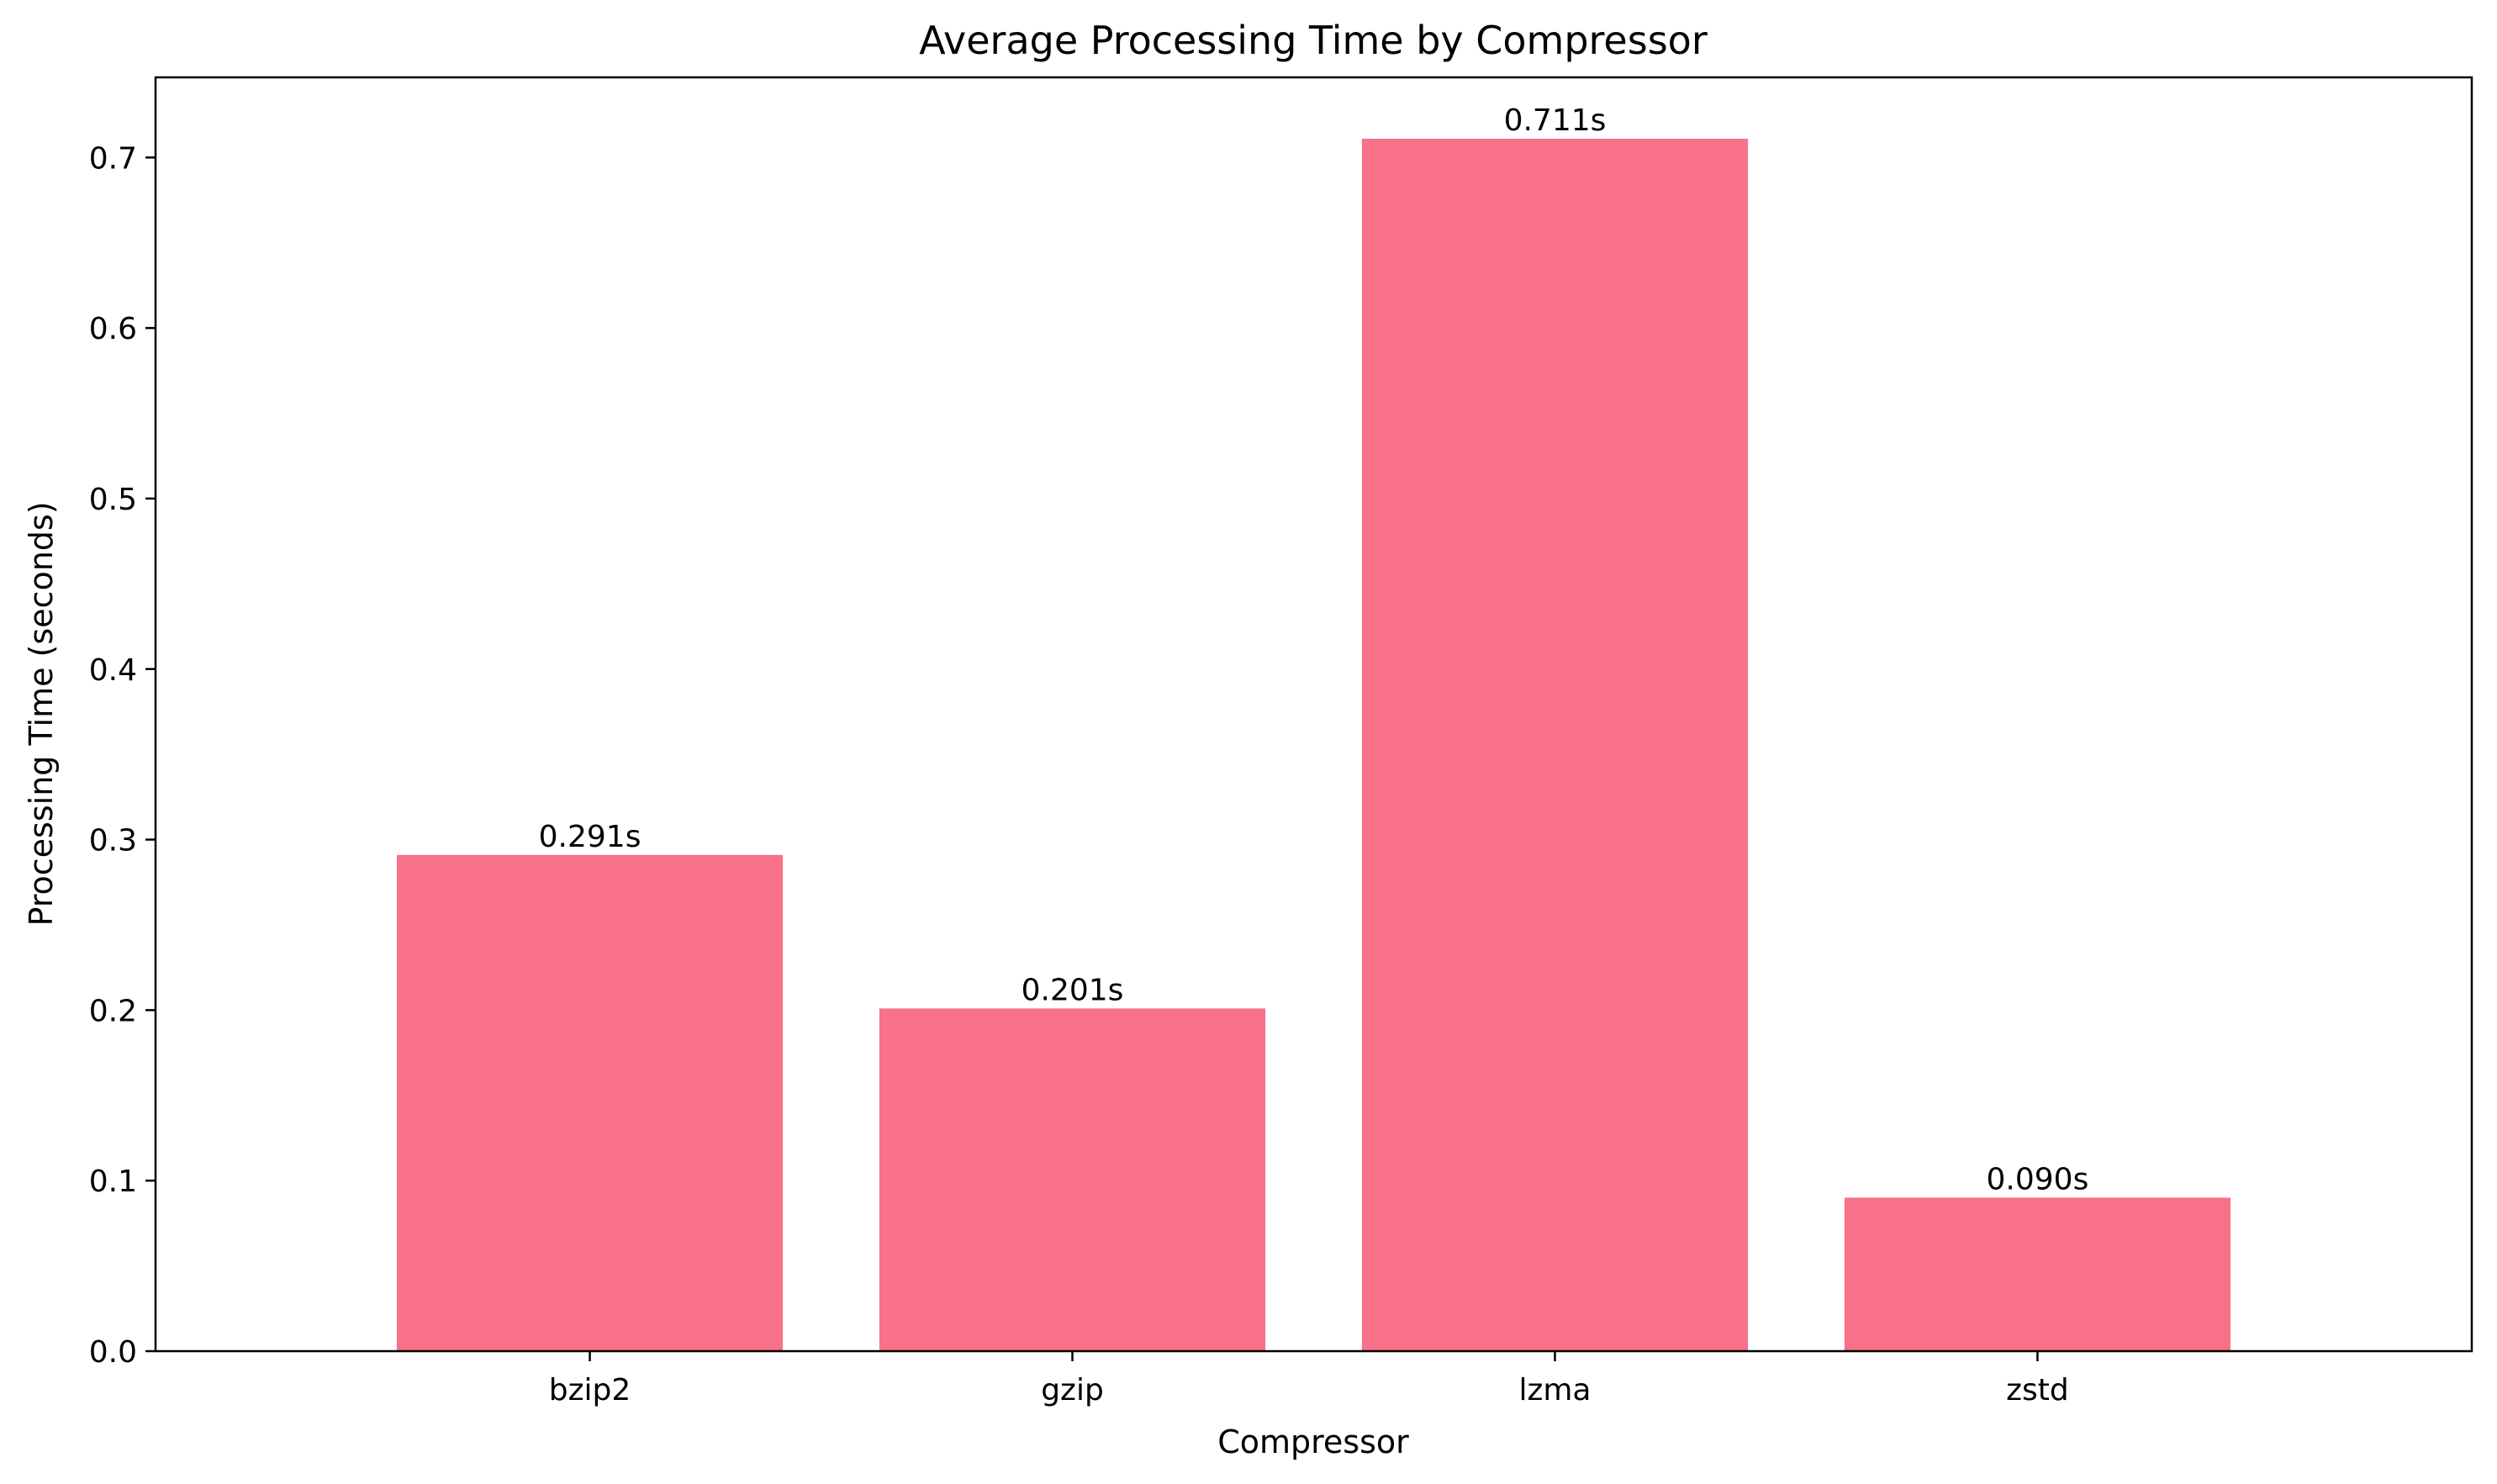 The height and width of the screenshot is (1484, 2497). Describe the element at coordinates (1072, 1179) in the screenshot. I see `bar-gzip` at that location.